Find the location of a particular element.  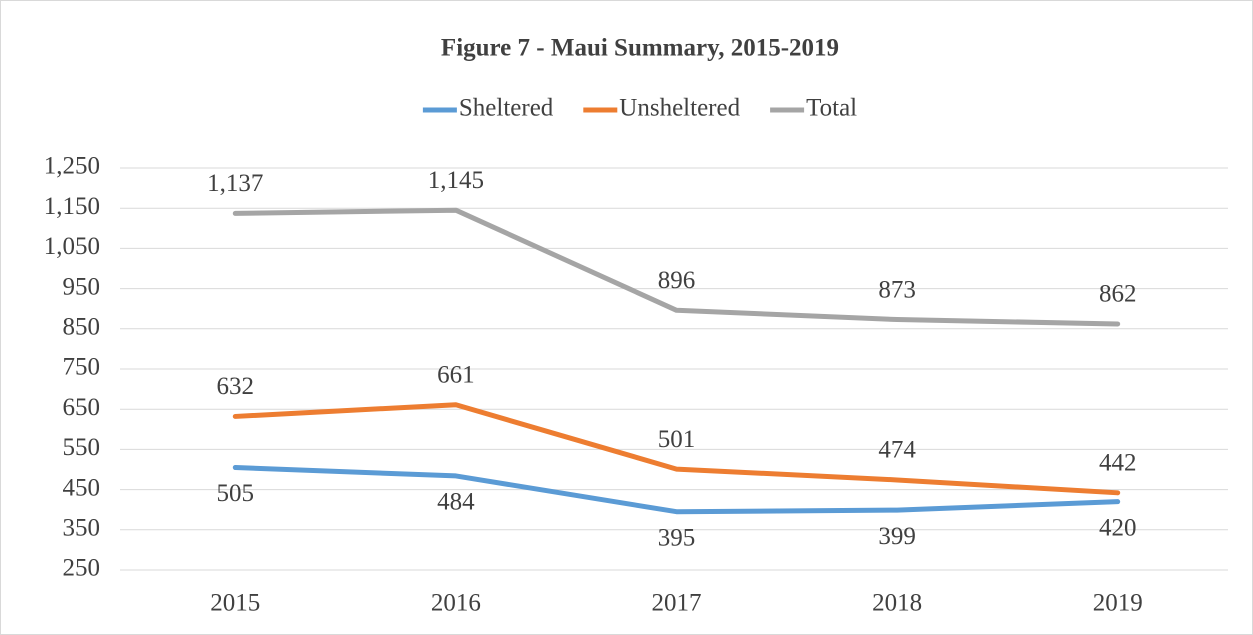

data-label: 1,137 is located at coordinates (235, 183).